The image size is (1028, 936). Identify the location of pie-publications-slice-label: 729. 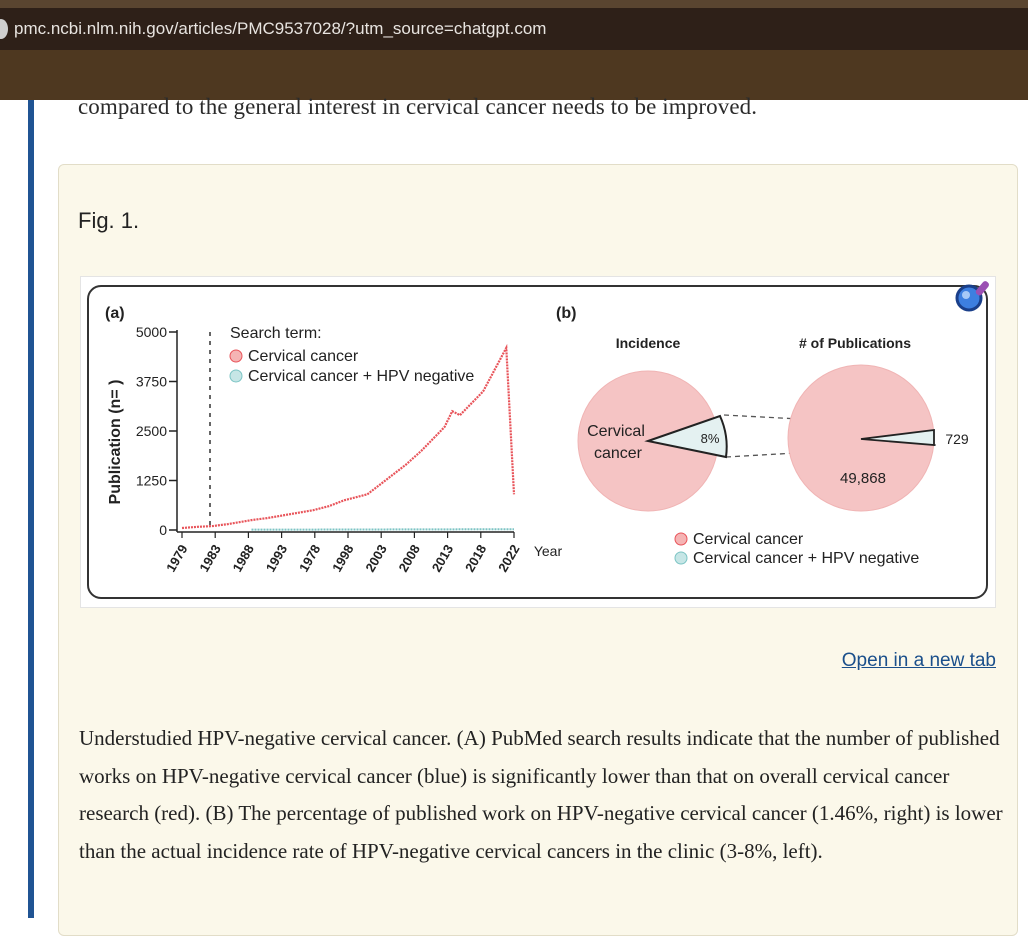
(957, 439).